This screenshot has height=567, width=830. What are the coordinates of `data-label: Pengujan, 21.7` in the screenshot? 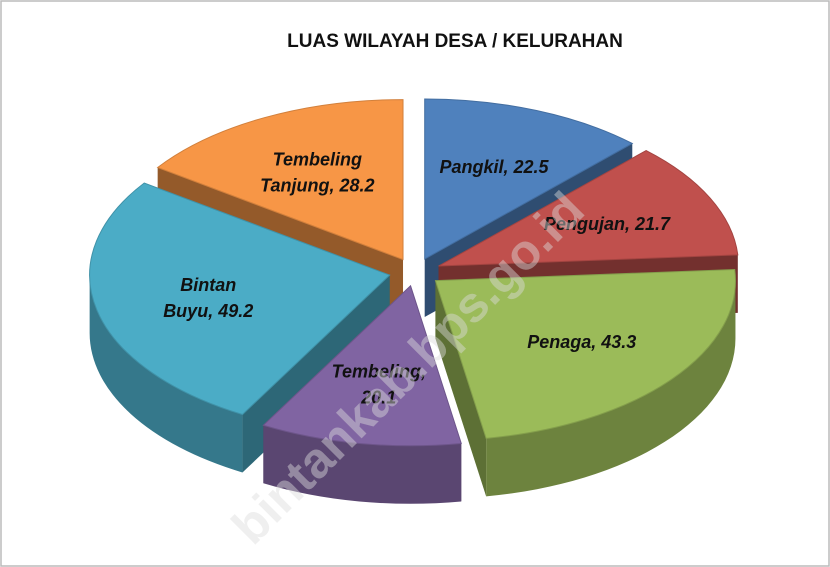 It's located at (607, 224).